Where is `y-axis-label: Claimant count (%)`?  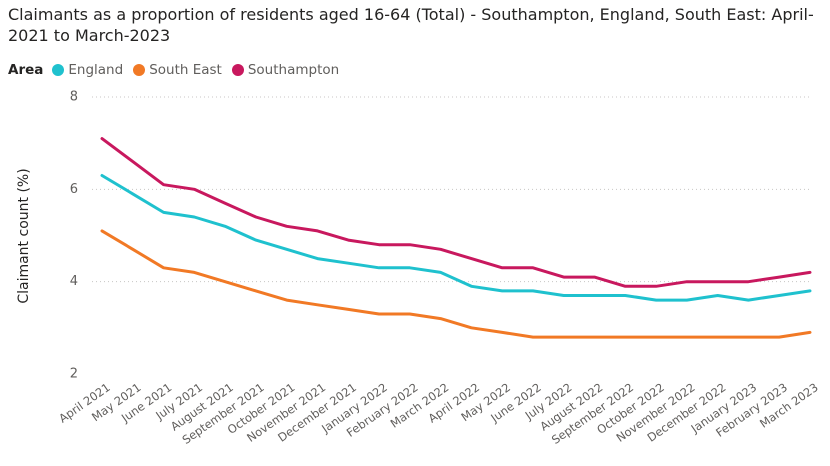 y-axis-label: Claimant count (%) is located at coordinates (24, 235).